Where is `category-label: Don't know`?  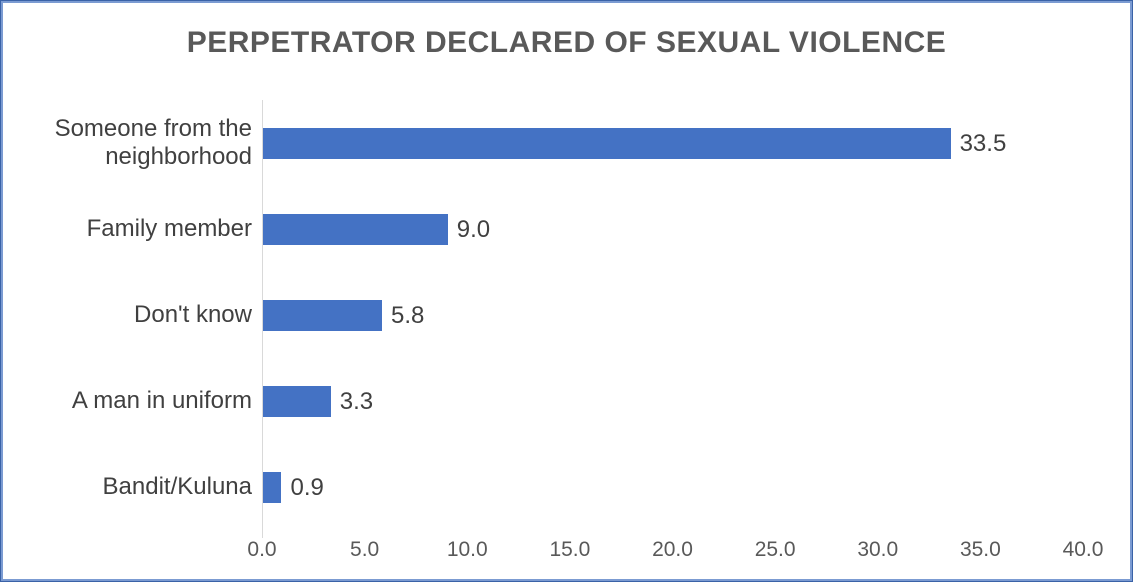
category-label: Don't know is located at coordinates (193, 314).